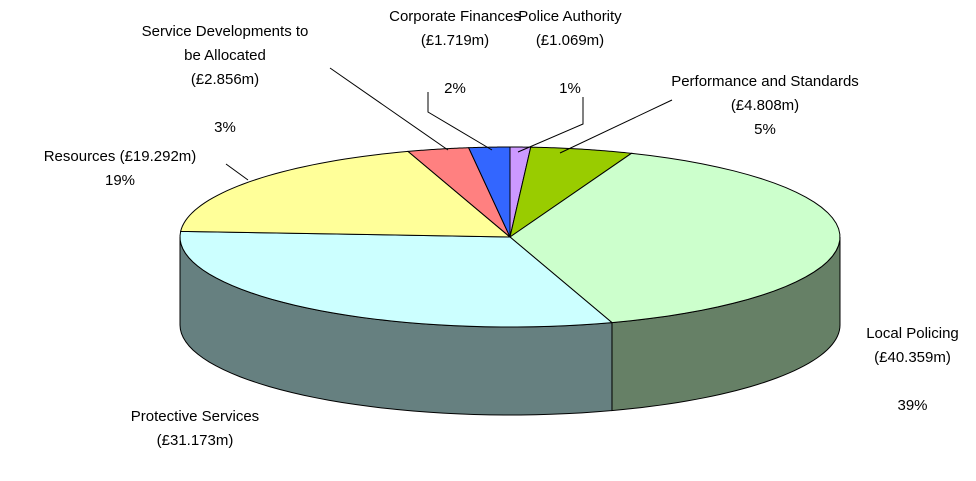 This screenshot has width=976, height=481. I want to click on category-name: Police Authority, so click(570, 16).